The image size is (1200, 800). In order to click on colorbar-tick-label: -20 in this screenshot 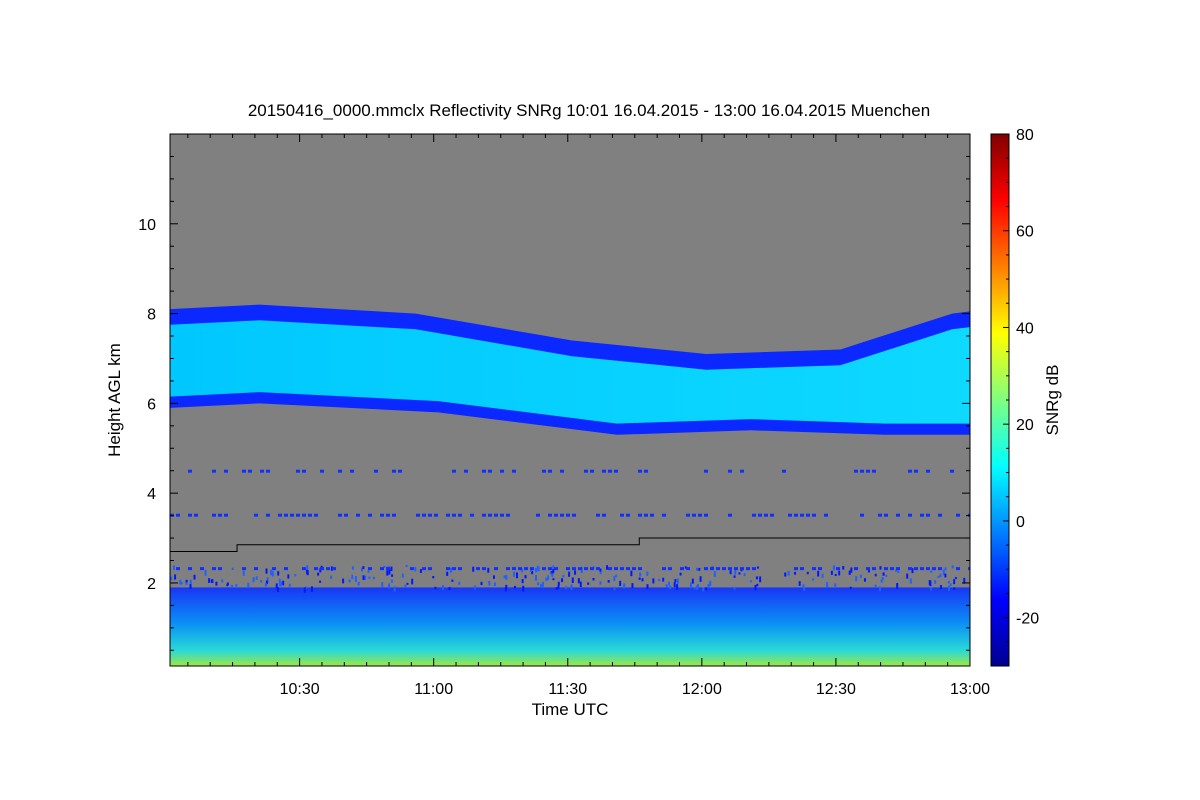, I will do `click(1027, 619)`.